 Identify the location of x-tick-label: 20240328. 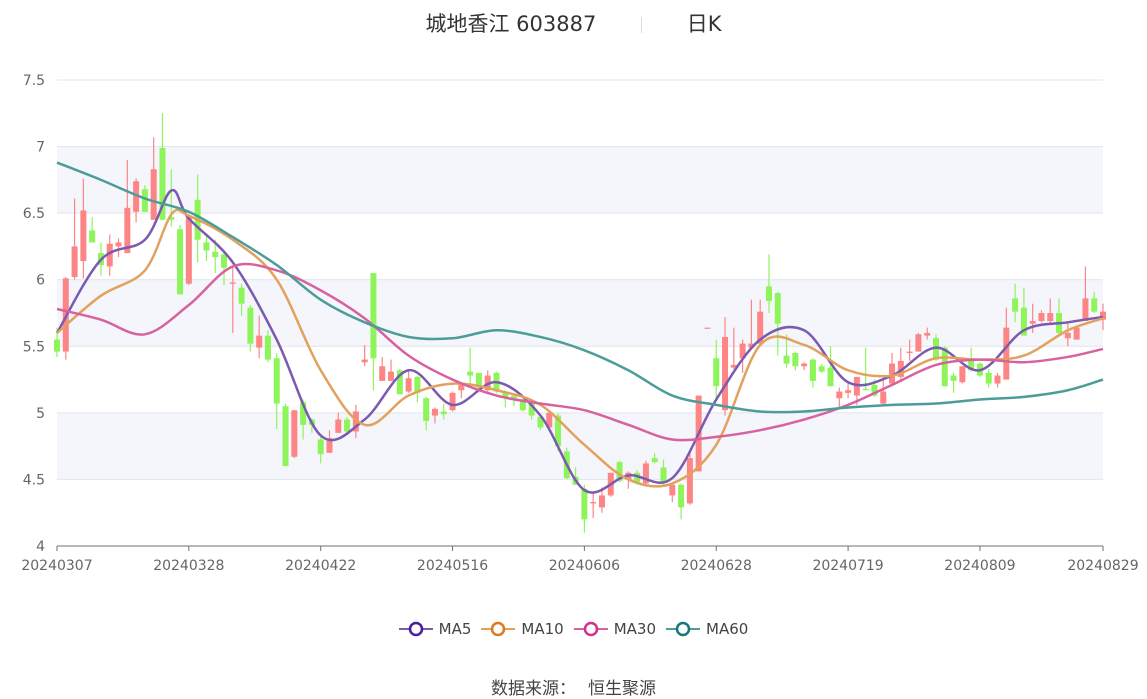
(188, 566).